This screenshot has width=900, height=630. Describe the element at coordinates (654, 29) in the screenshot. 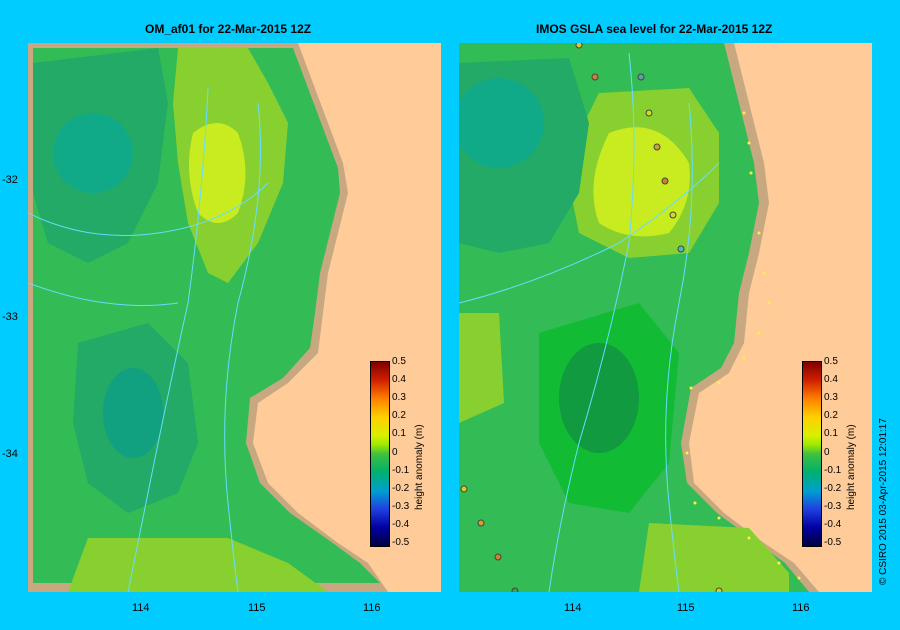

I see `right-panel-title: IMOS GSLA sea level for 22-Mar-2015 12Z` at that location.